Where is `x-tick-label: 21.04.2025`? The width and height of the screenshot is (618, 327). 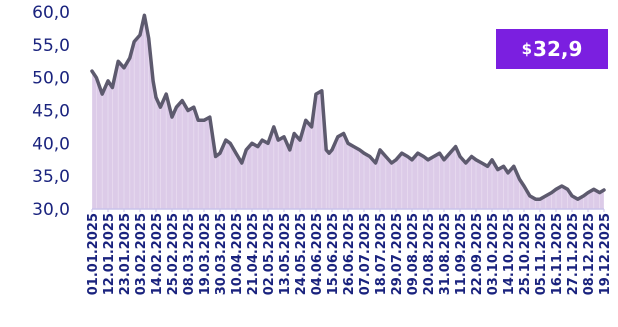
x-tick-label: 21.04.2025 is located at coordinates (253, 254).